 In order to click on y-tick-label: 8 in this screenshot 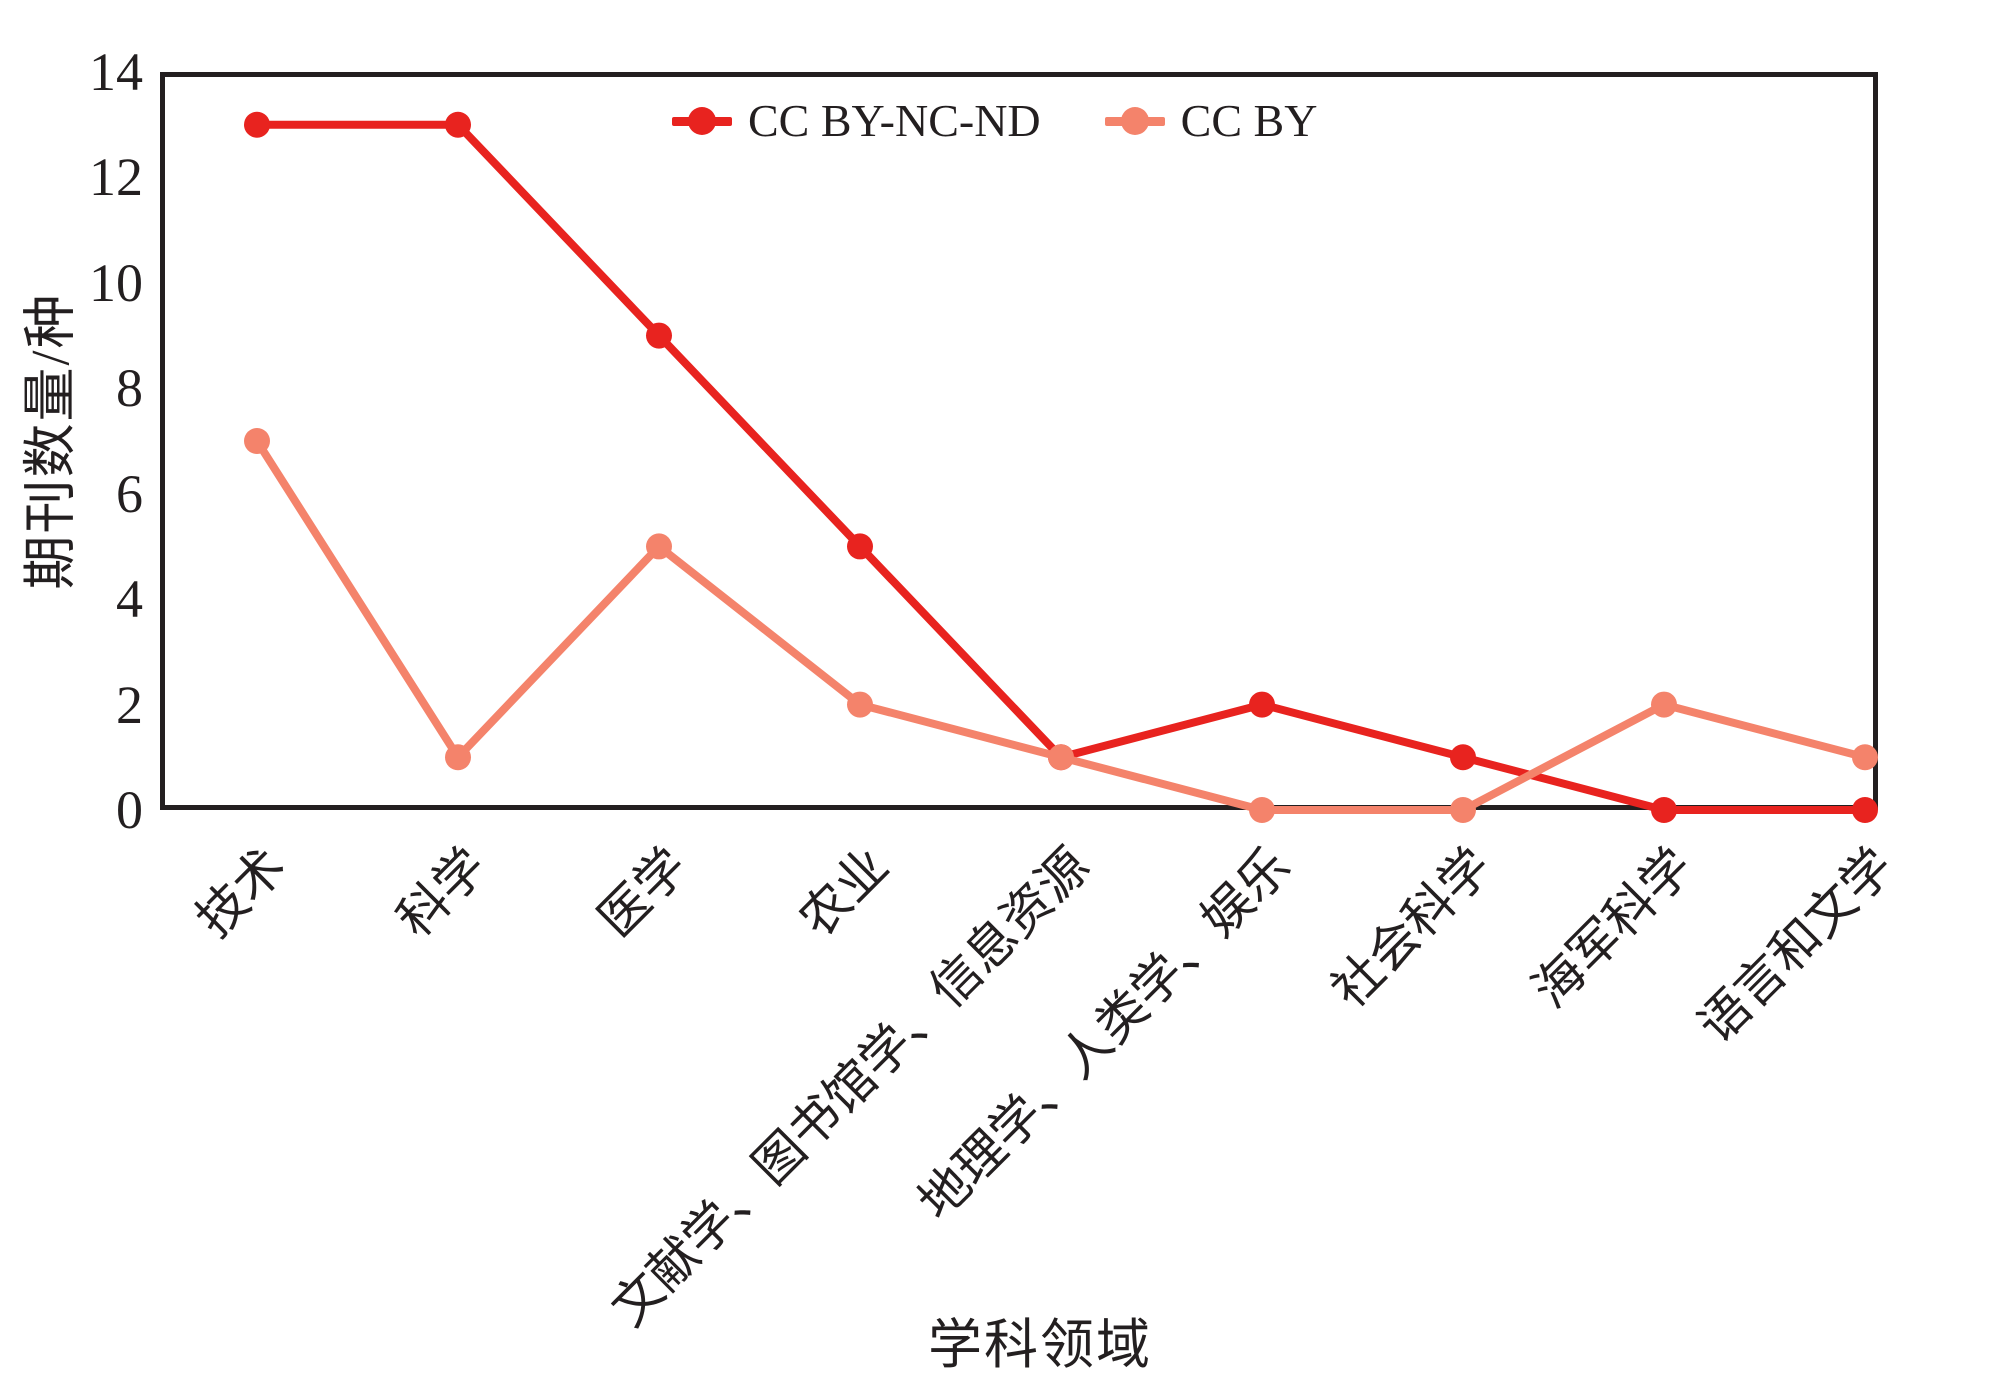, I will do `click(129, 388)`.